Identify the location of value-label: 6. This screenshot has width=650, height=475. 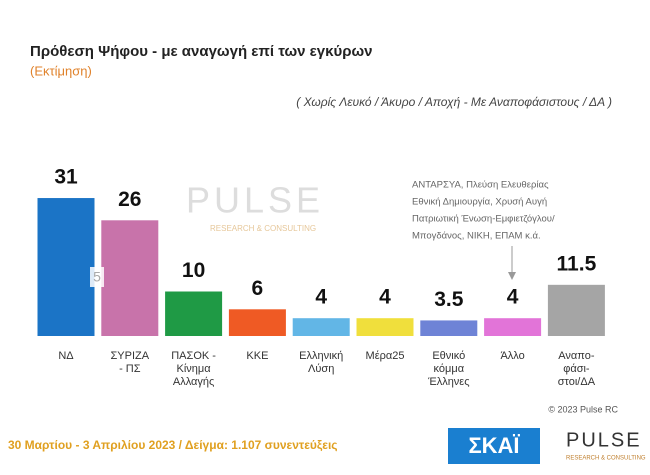
(258, 288).